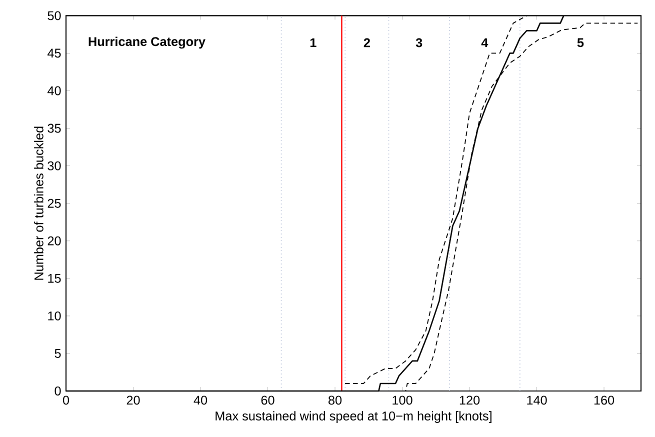 The height and width of the screenshot is (437, 655). I want to click on y-tick-label: 50, so click(54, 15).